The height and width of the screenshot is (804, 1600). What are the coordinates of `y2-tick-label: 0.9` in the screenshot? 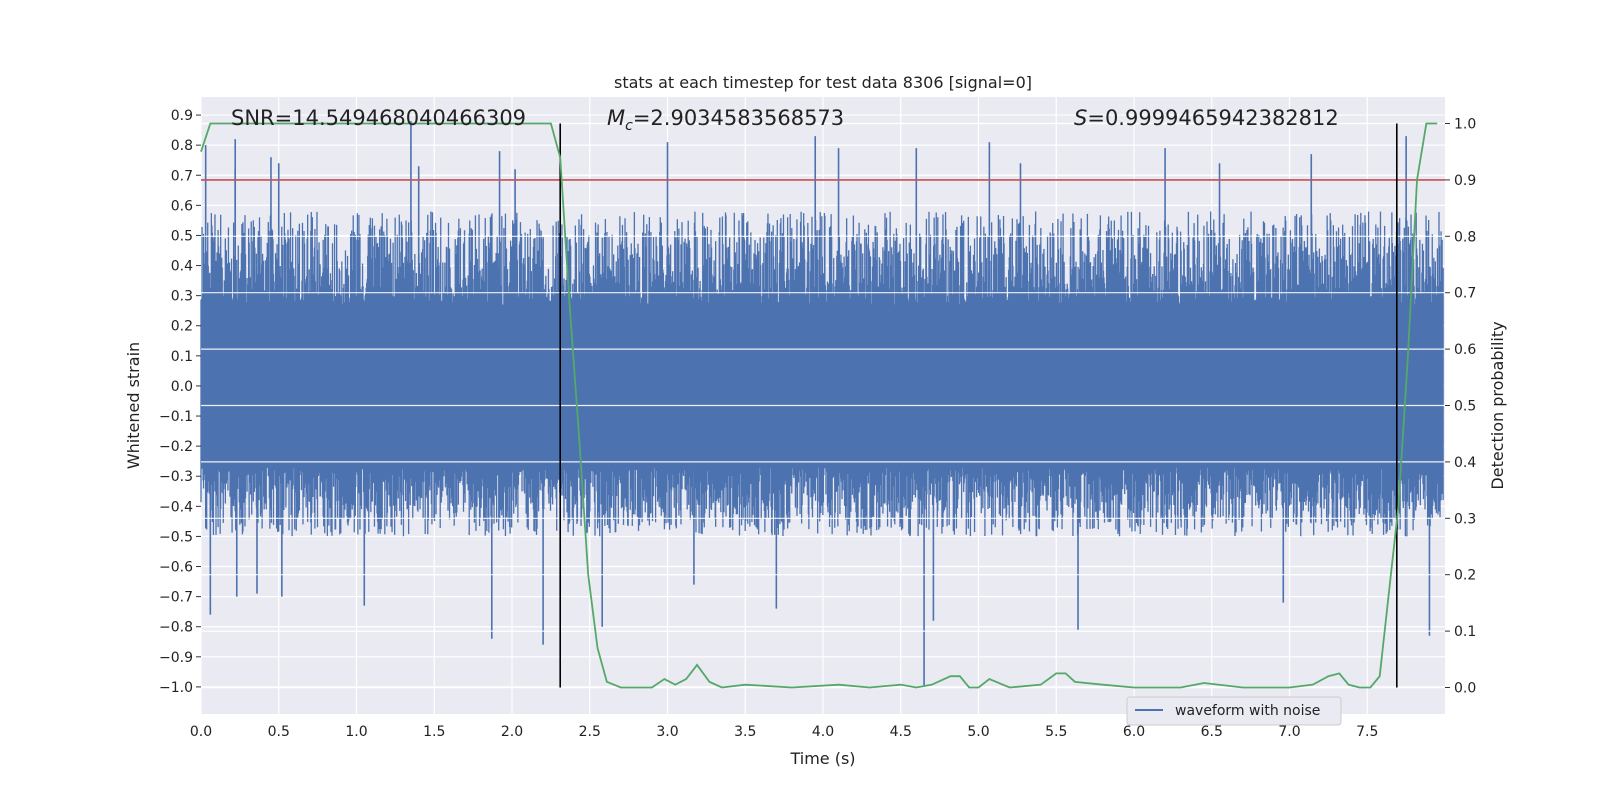 It's located at (1465, 181).